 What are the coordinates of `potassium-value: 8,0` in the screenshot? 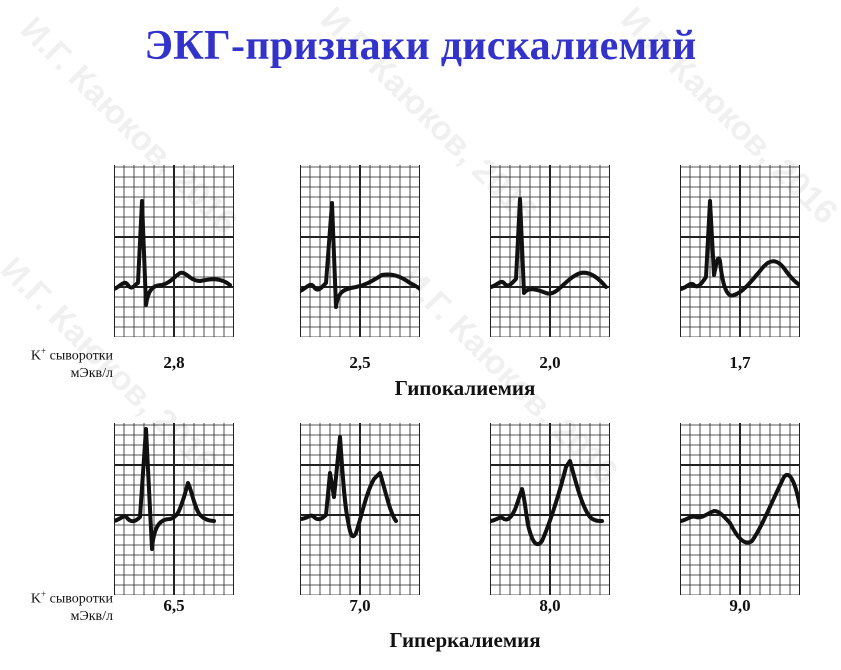 It's located at (550, 605).